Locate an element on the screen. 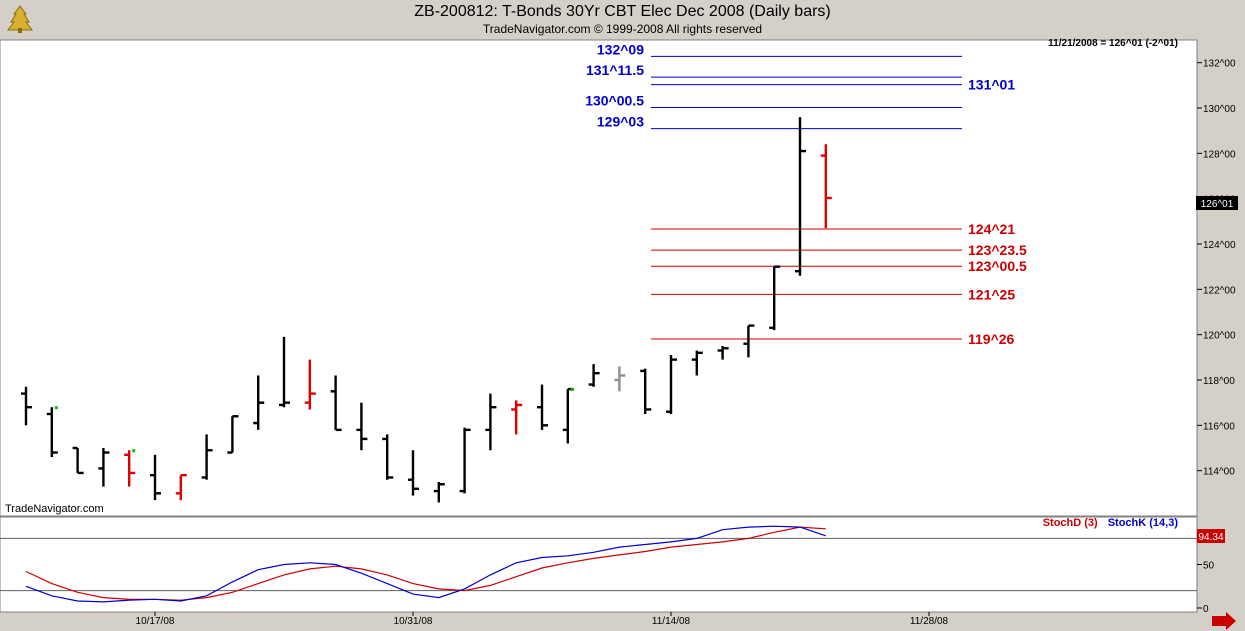  price-tick-label: 120^00 is located at coordinates (1219, 336).